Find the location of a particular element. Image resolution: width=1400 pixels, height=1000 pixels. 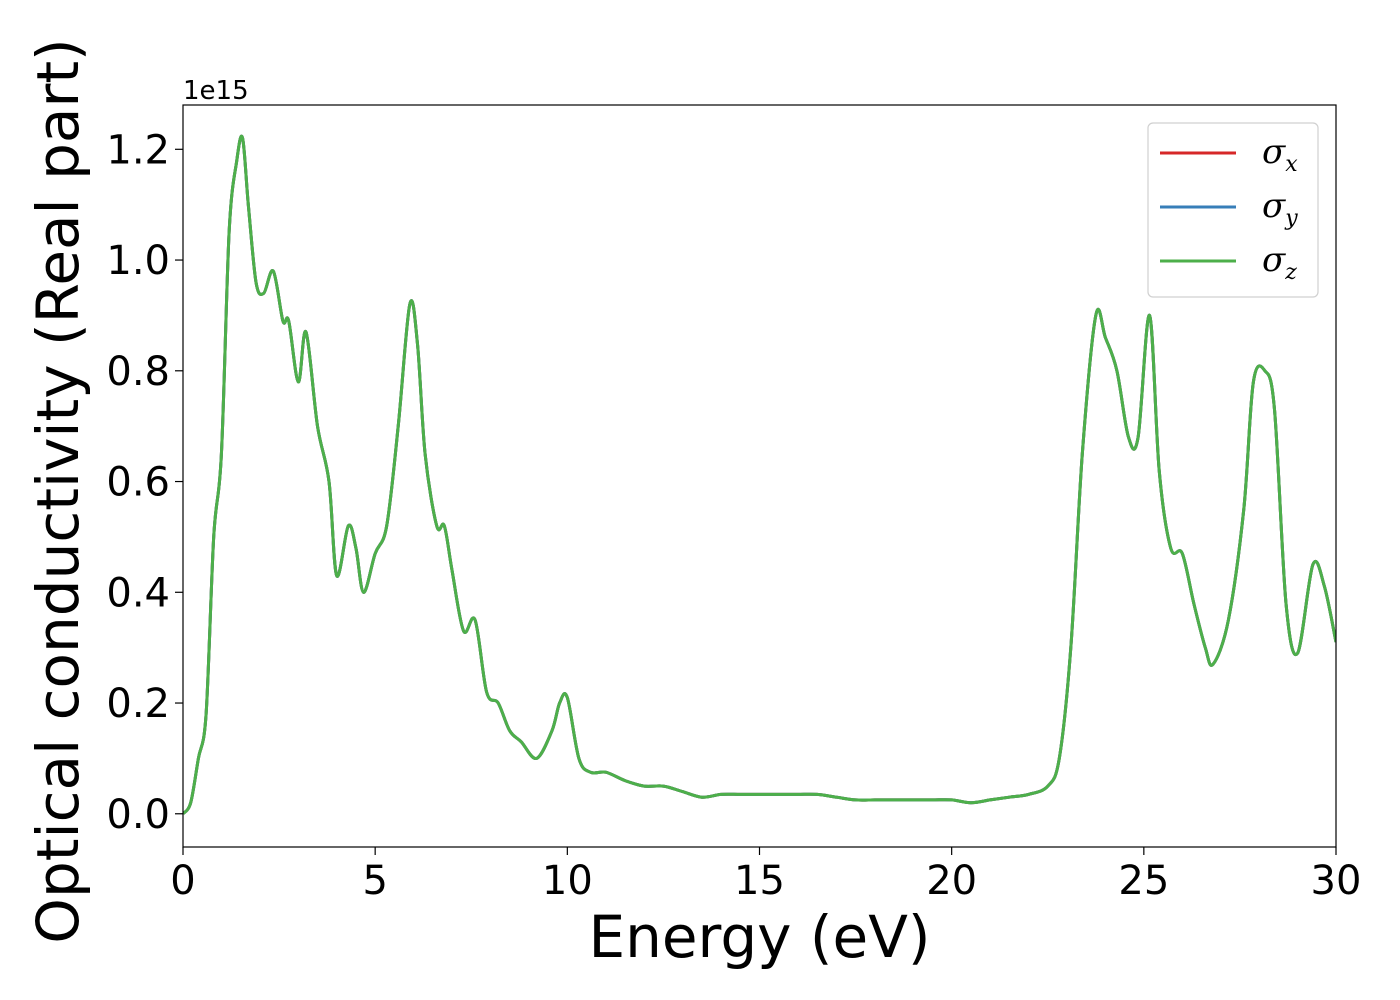

y-axis-ticks: 0.0 0.2 0.4 0.6 0.8 1.0 1.2 is located at coordinates (144, 482).